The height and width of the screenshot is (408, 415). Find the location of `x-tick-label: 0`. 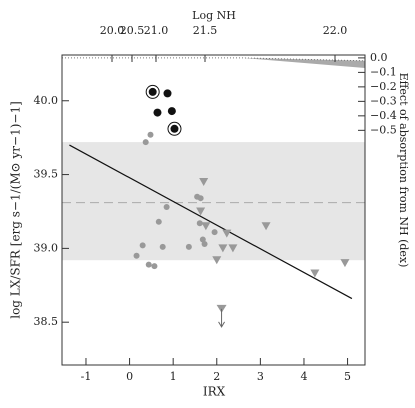

x-tick-label: 0 is located at coordinates (129, 376).